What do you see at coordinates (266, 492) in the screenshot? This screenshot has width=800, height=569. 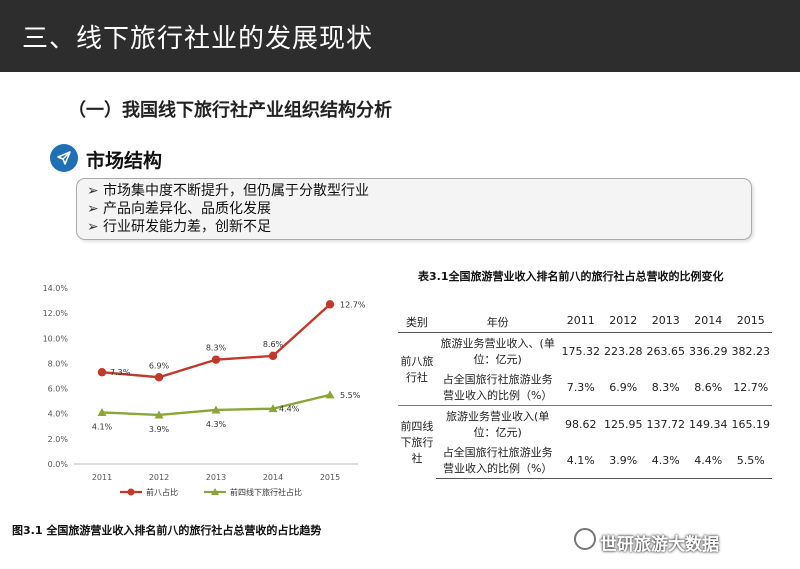 I see `legend-label: 前四线下旅行社占比` at bounding box center [266, 492].